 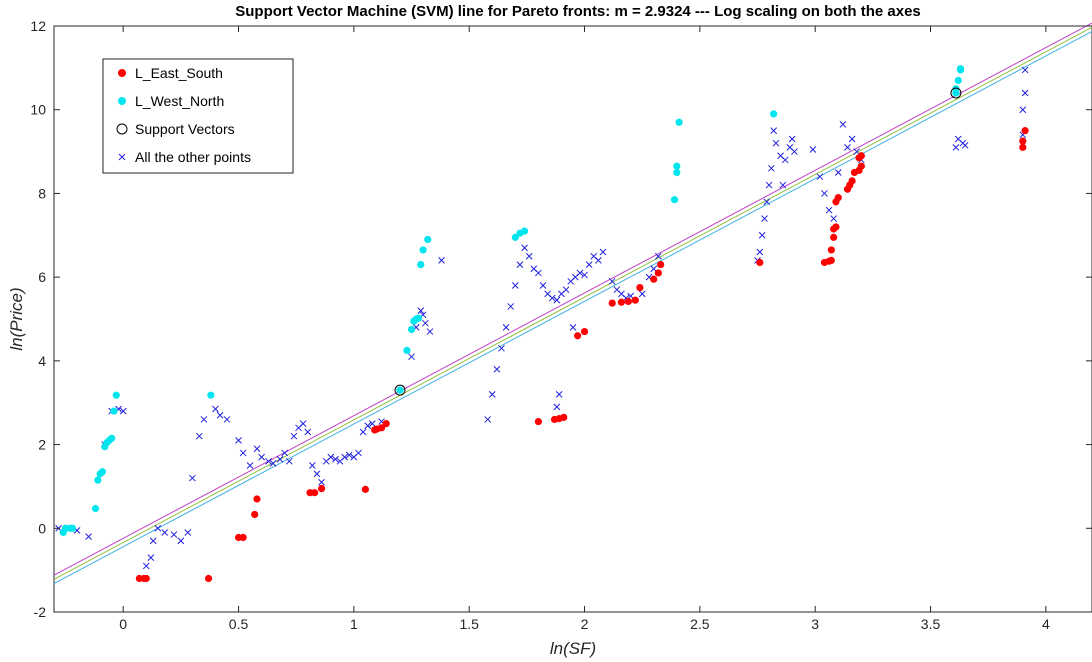 What do you see at coordinates (700, 624) in the screenshot?
I see `x-tick-label: 2.5` at bounding box center [700, 624].